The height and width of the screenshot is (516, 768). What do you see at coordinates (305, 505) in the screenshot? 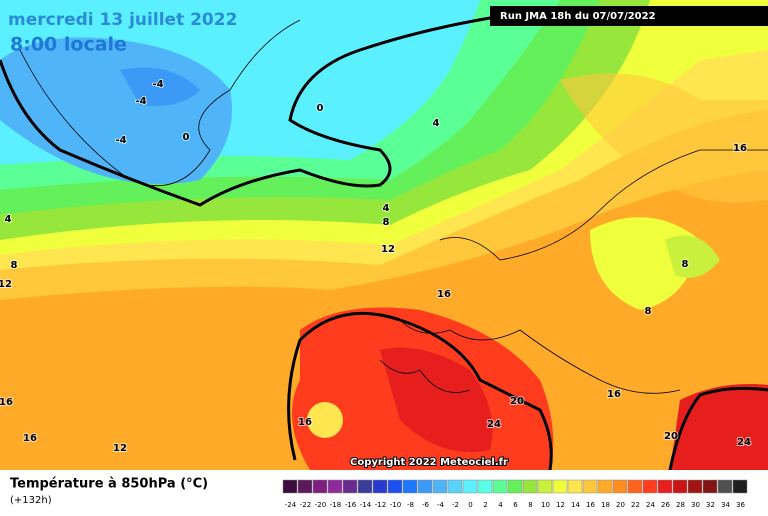
I see `scale-label: -22` at bounding box center [305, 505].